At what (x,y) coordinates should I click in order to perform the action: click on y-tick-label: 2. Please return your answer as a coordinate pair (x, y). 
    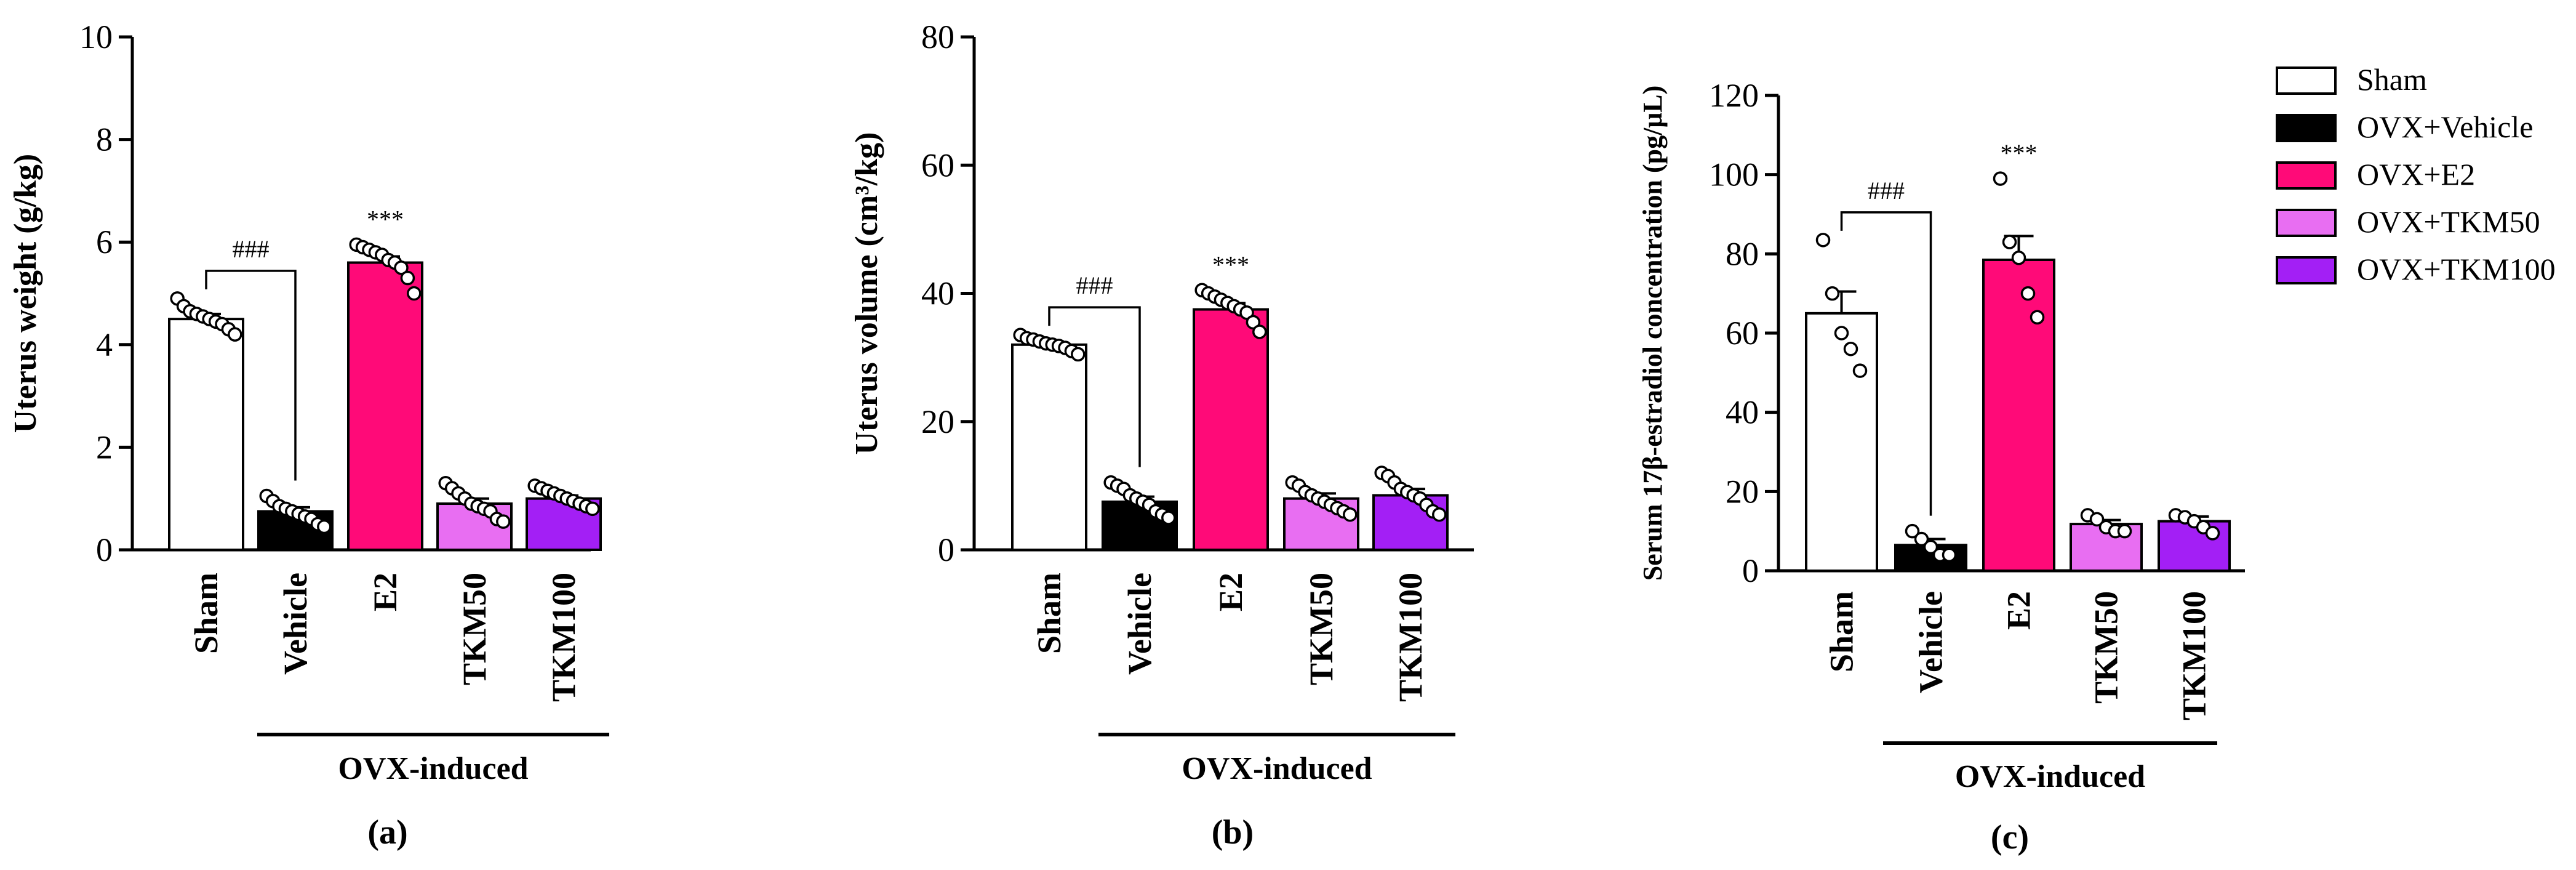
    Looking at the image, I should click on (104, 447).